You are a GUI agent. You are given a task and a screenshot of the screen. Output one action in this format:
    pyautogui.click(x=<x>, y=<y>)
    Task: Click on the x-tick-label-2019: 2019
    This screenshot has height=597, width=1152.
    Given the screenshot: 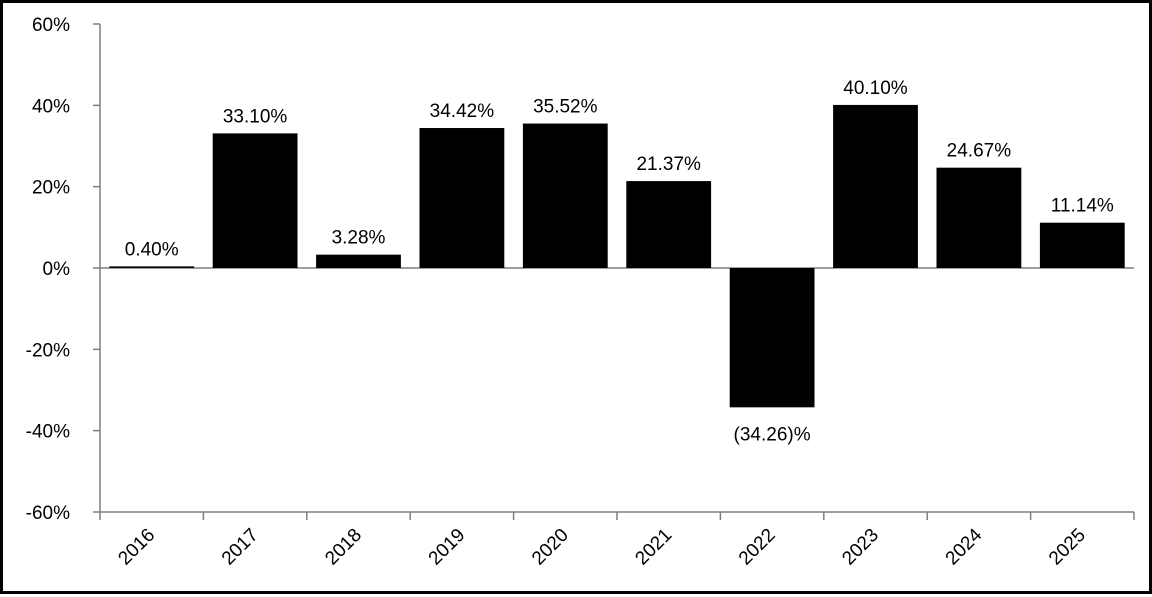 What is the action you would take?
    pyautogui.click(x=447, y=547)
    